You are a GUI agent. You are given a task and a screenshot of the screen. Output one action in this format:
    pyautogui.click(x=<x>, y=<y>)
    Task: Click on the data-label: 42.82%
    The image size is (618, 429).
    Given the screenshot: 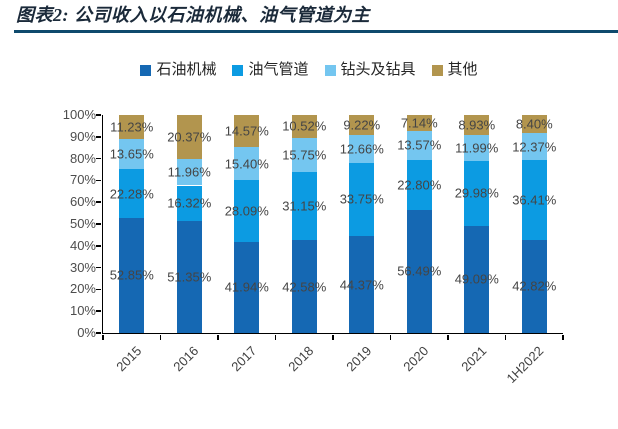 What is the action you would take?
    pyautogui.click(x=534, y=286)
    